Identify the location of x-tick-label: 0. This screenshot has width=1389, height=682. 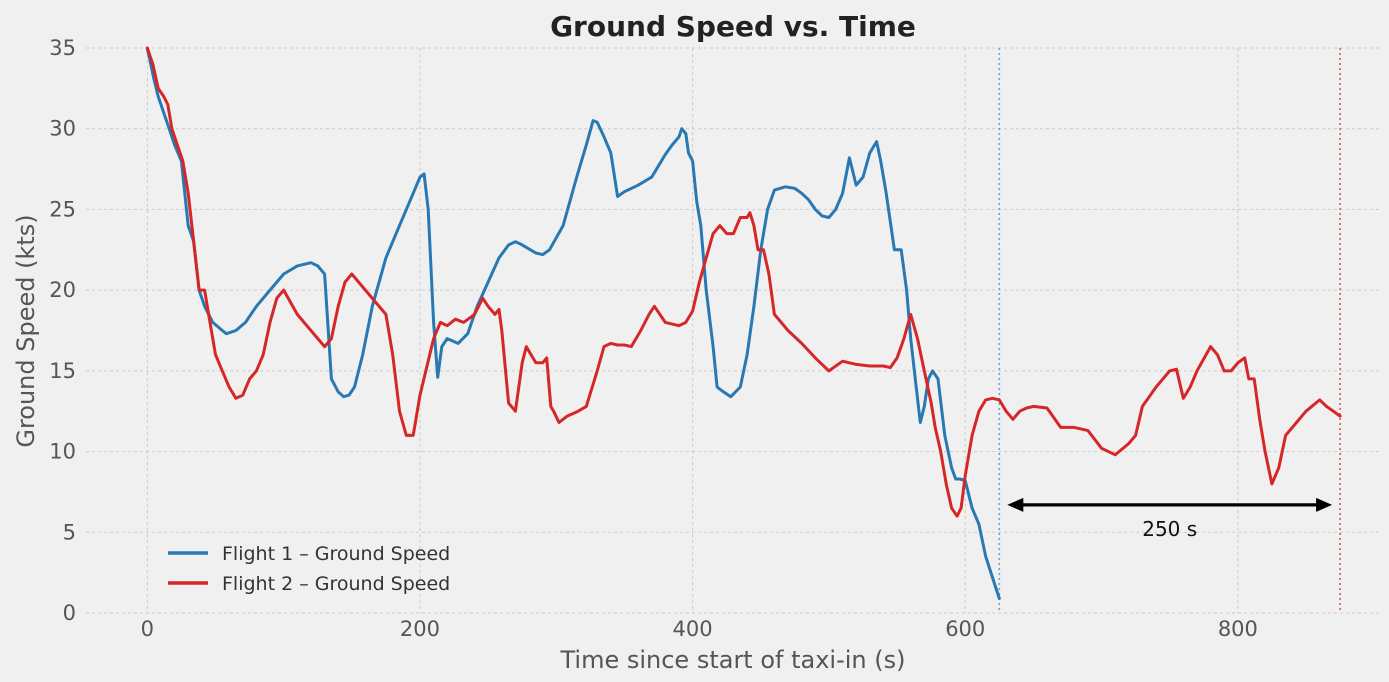
(147, 629).